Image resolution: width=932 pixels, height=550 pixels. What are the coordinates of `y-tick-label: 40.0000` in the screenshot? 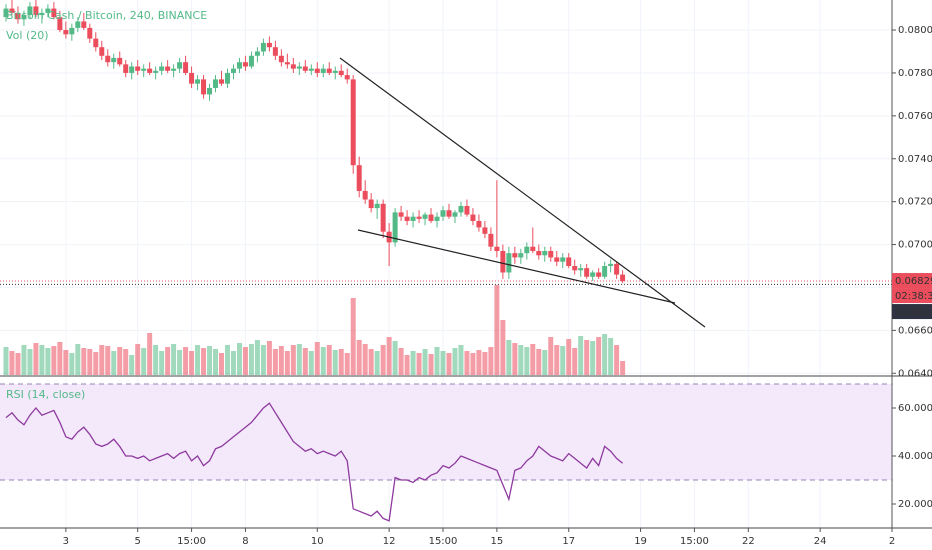 It's located at (915, 456).